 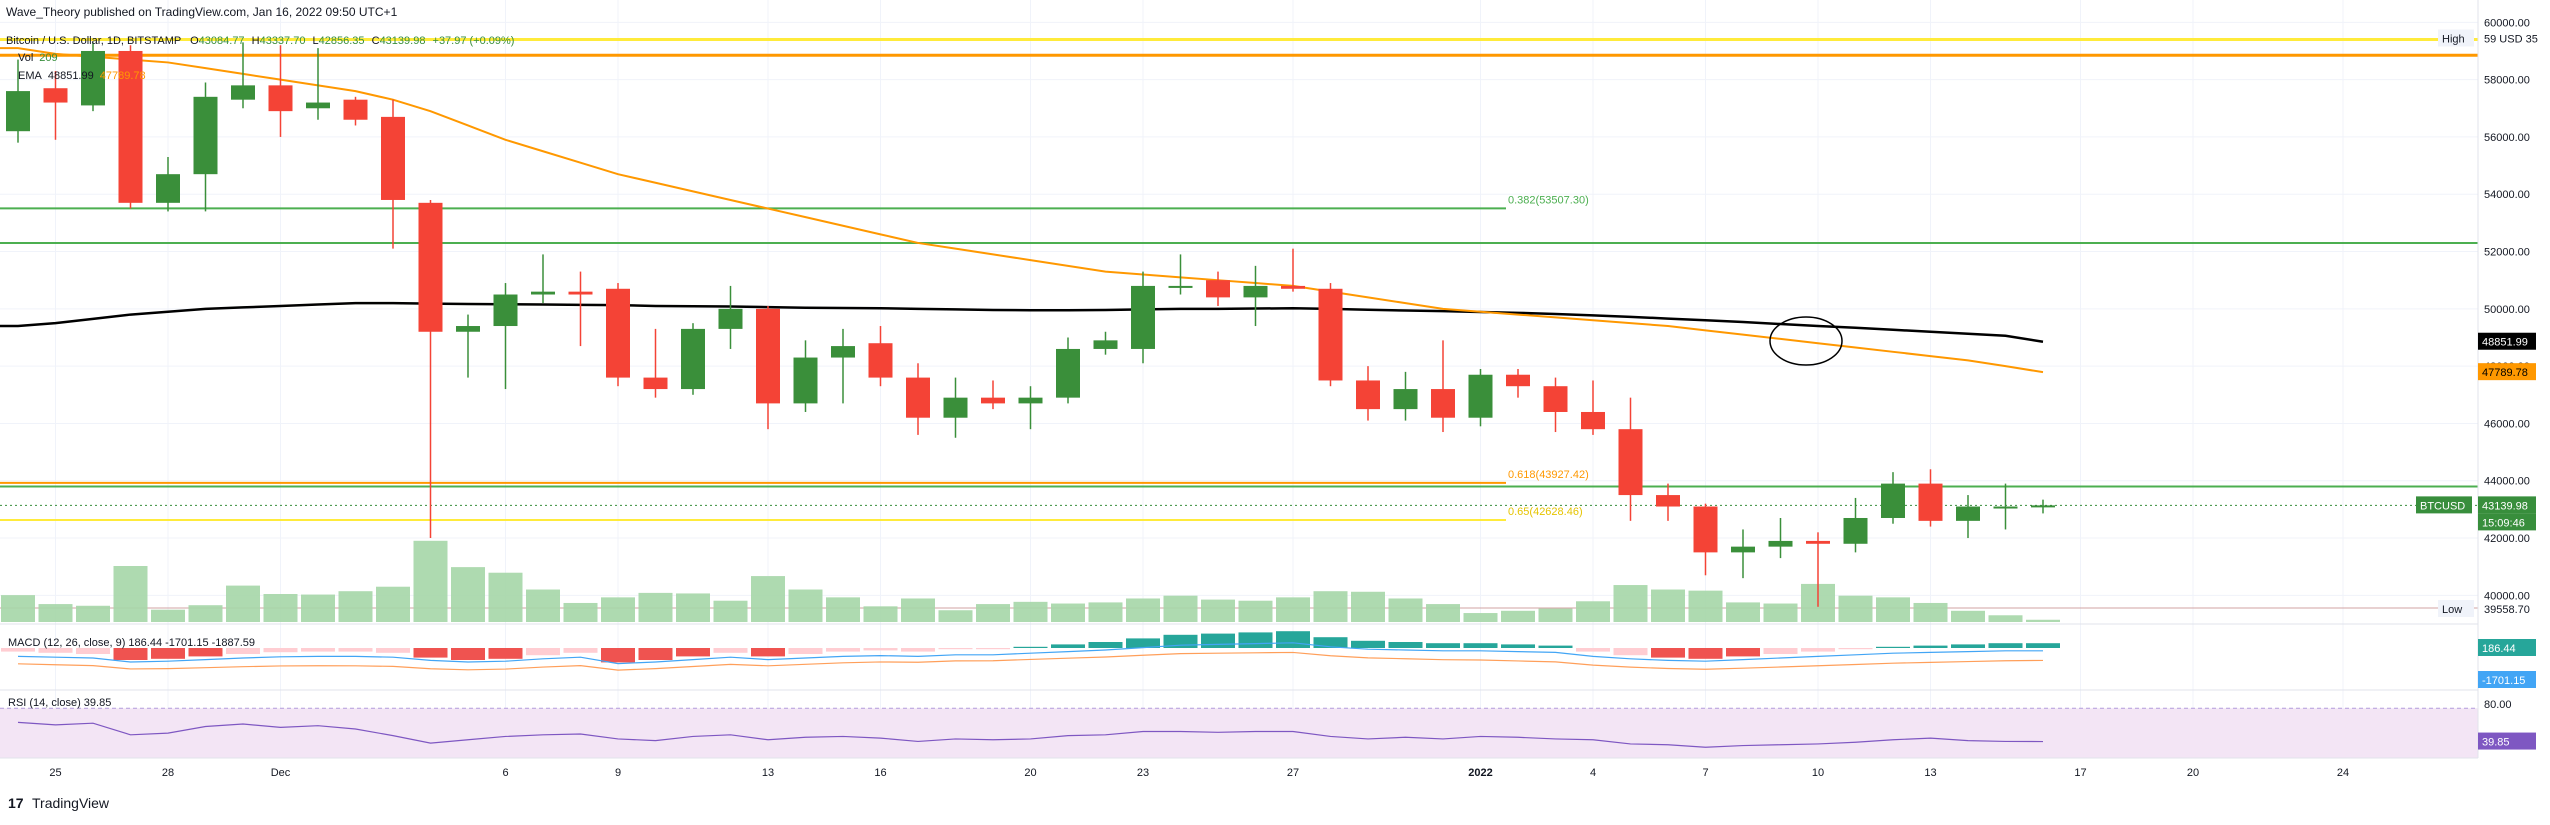 I want to click on time-tick-label: 25, so click(x=55, y=773).